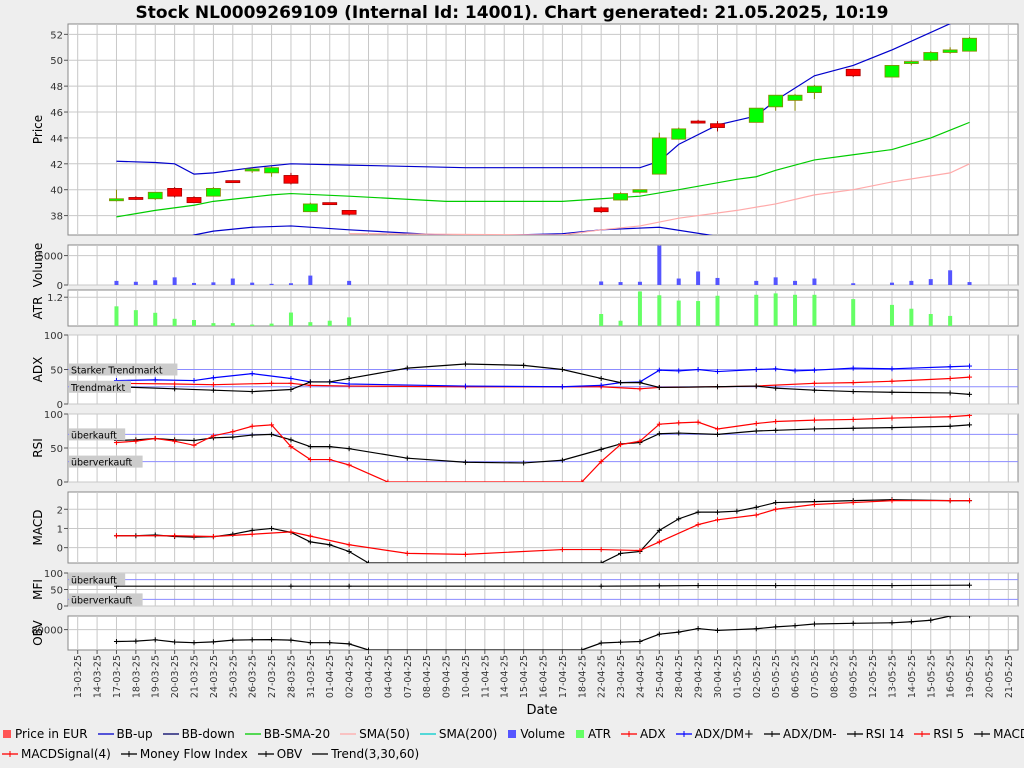  I want to click on legend-item: OBV, so click(279, 754).